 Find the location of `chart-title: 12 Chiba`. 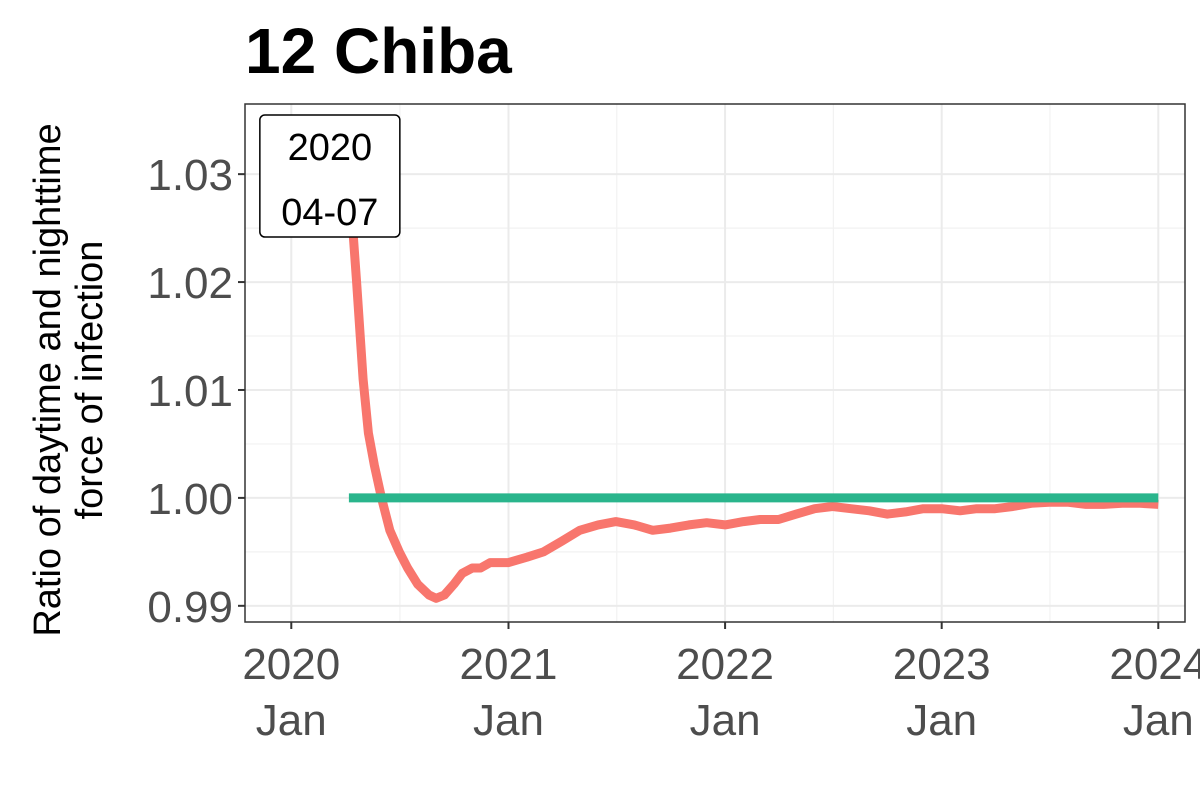

chart-title: 12 Chiba is located at coordinates (378, 51).